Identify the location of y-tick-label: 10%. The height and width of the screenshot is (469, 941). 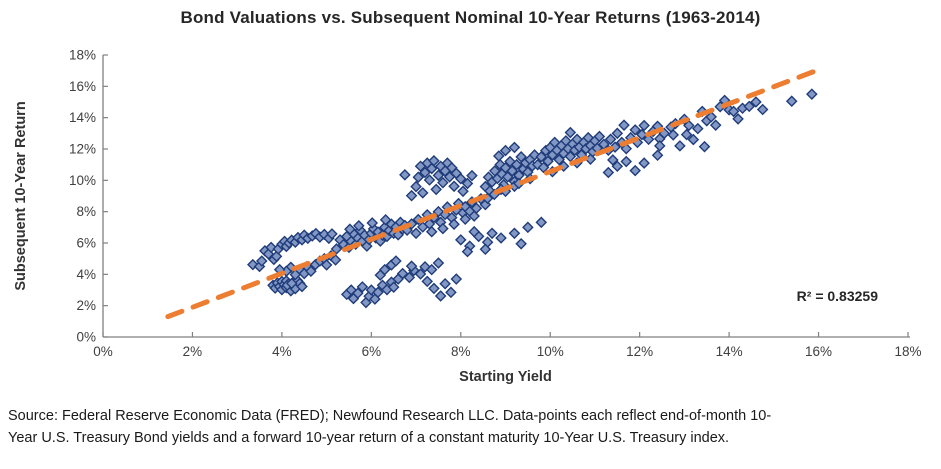
(82, 180).